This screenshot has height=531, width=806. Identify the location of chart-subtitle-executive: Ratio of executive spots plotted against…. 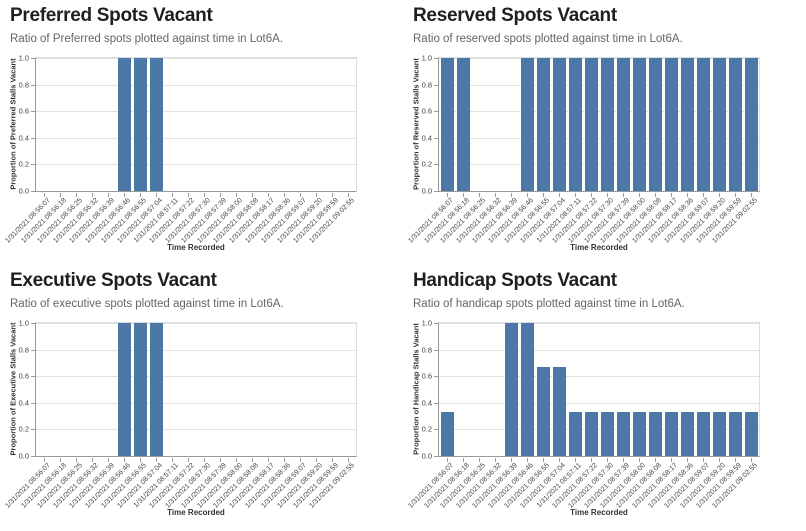
(147, 304).